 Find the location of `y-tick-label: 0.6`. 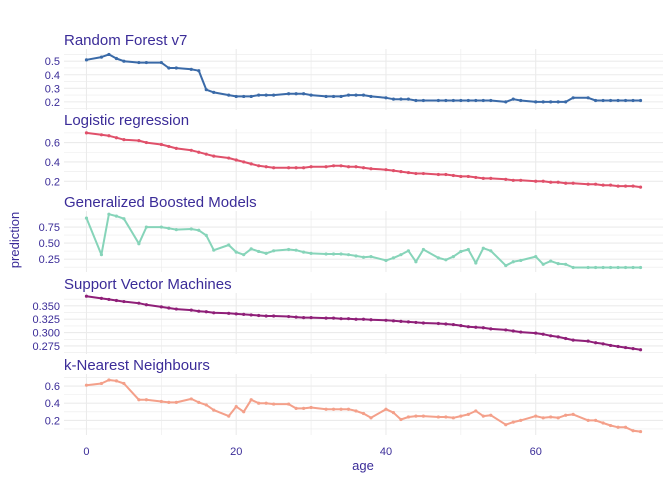

y-tick-label: 0.6 is located at coordinates (52, 387).